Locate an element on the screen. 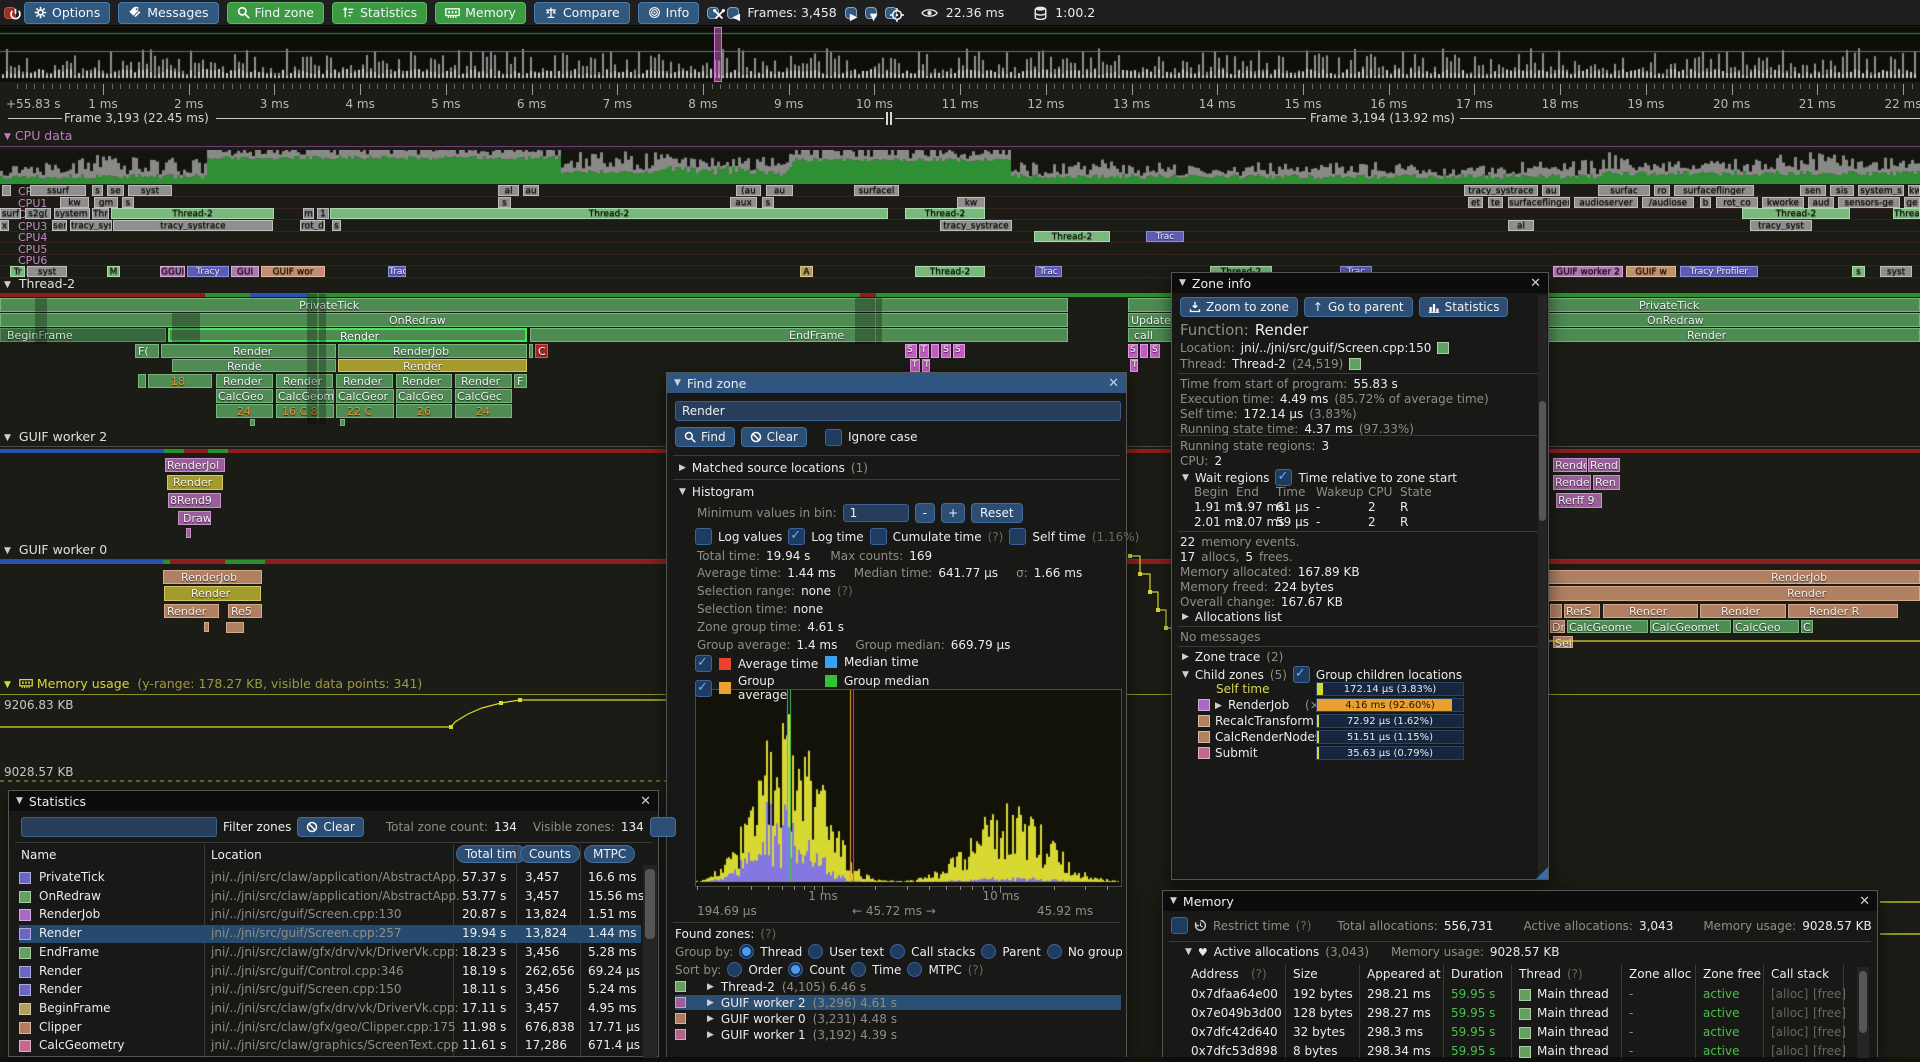 Image resolution: width=1920 pixels, height=1062 pixels. cpu-zone: surfacel is located at coordinates (876, 190).